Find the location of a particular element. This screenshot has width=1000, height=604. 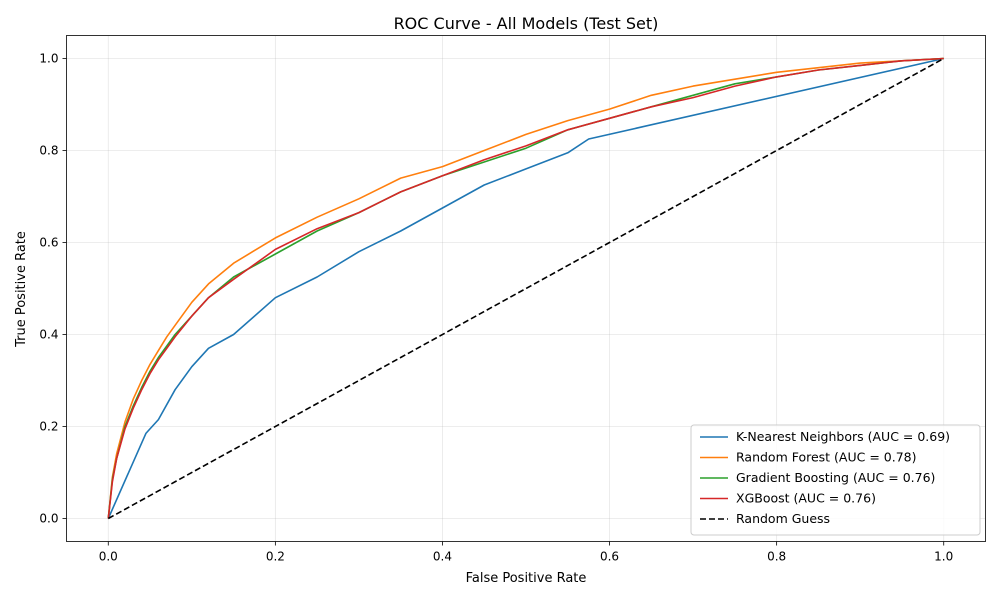

x-tick-label: 0.4 is located at coordinates (442, 557).